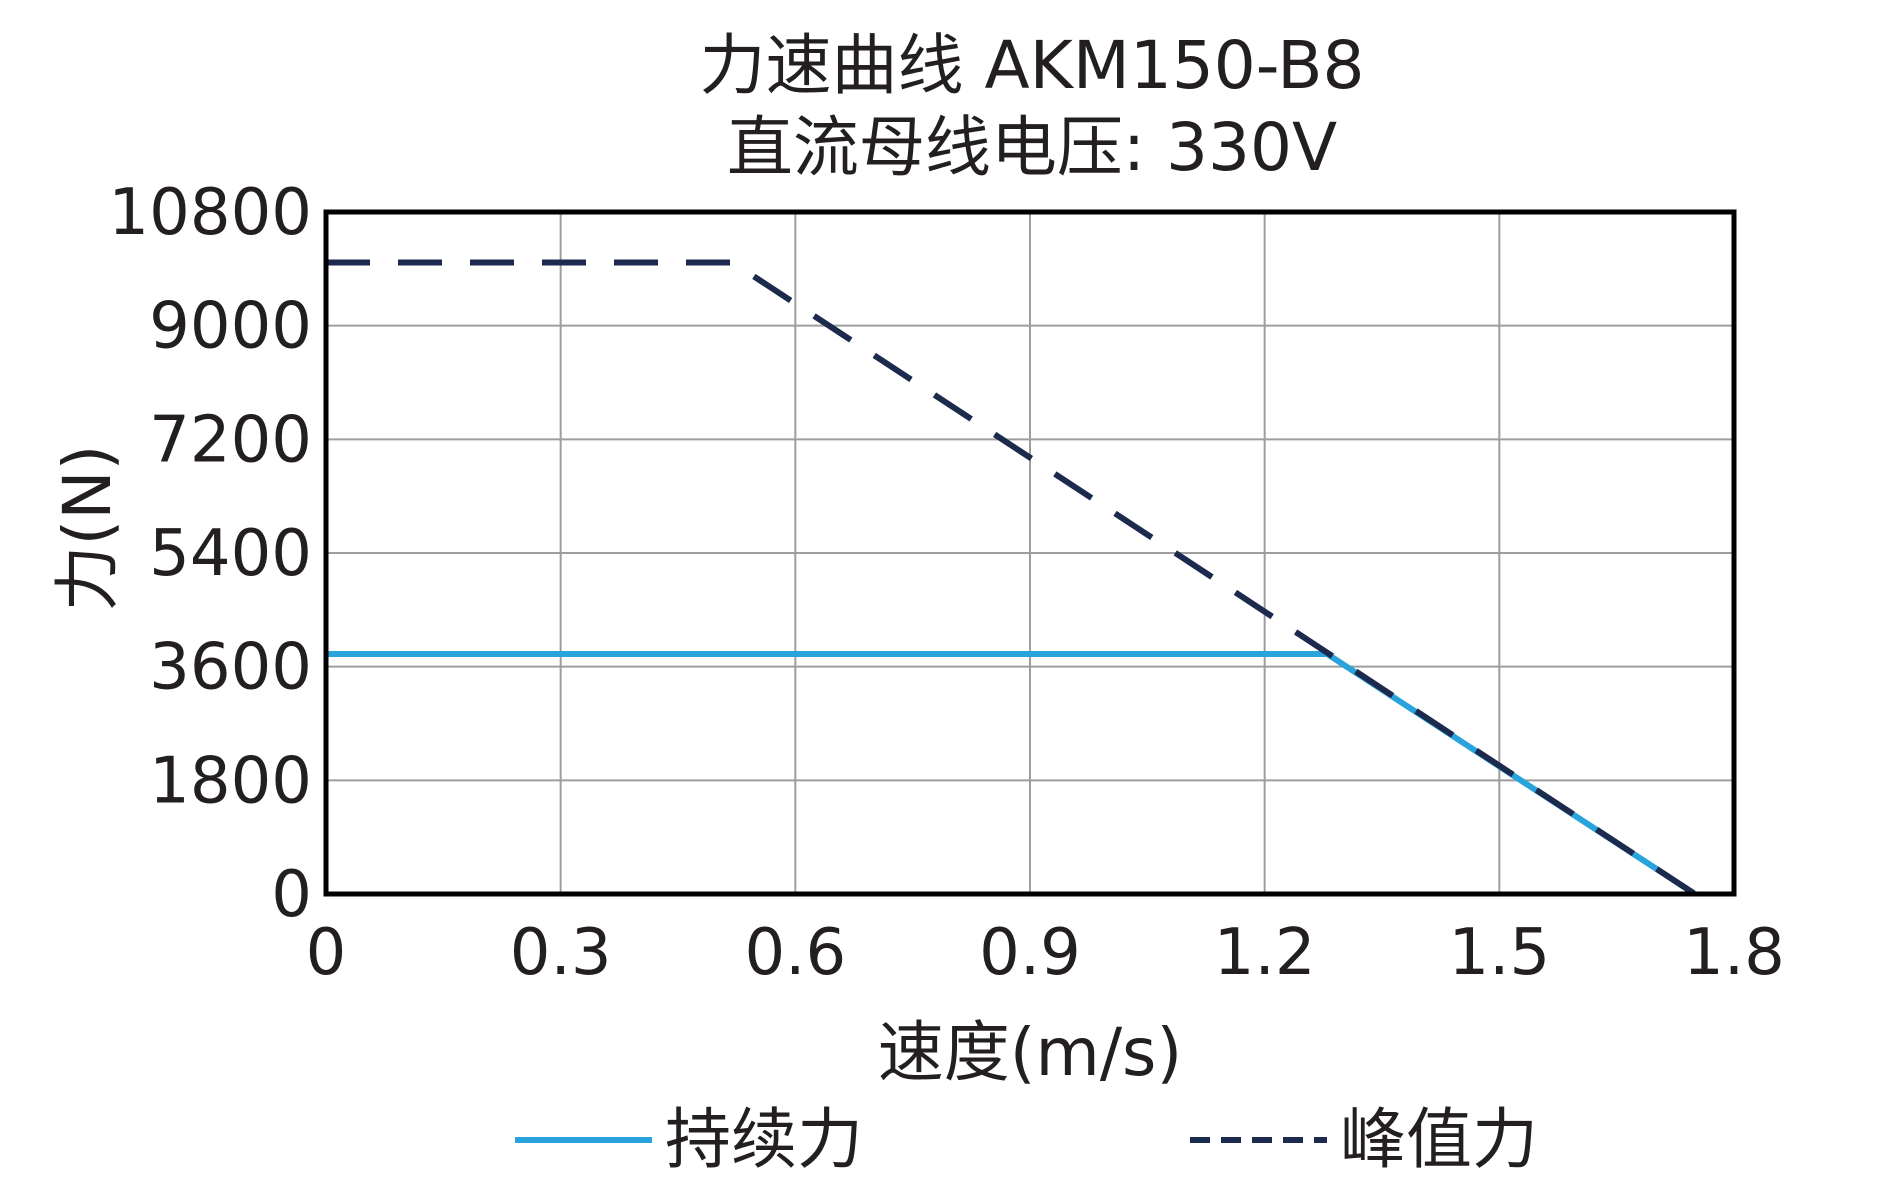 This screenshot has width=1880, height=1190. What do you see at coordinates (1026, 1139) in the screenshot?
I see `legend: 持续力 峰值力` at bounding box center [1026, 1139].